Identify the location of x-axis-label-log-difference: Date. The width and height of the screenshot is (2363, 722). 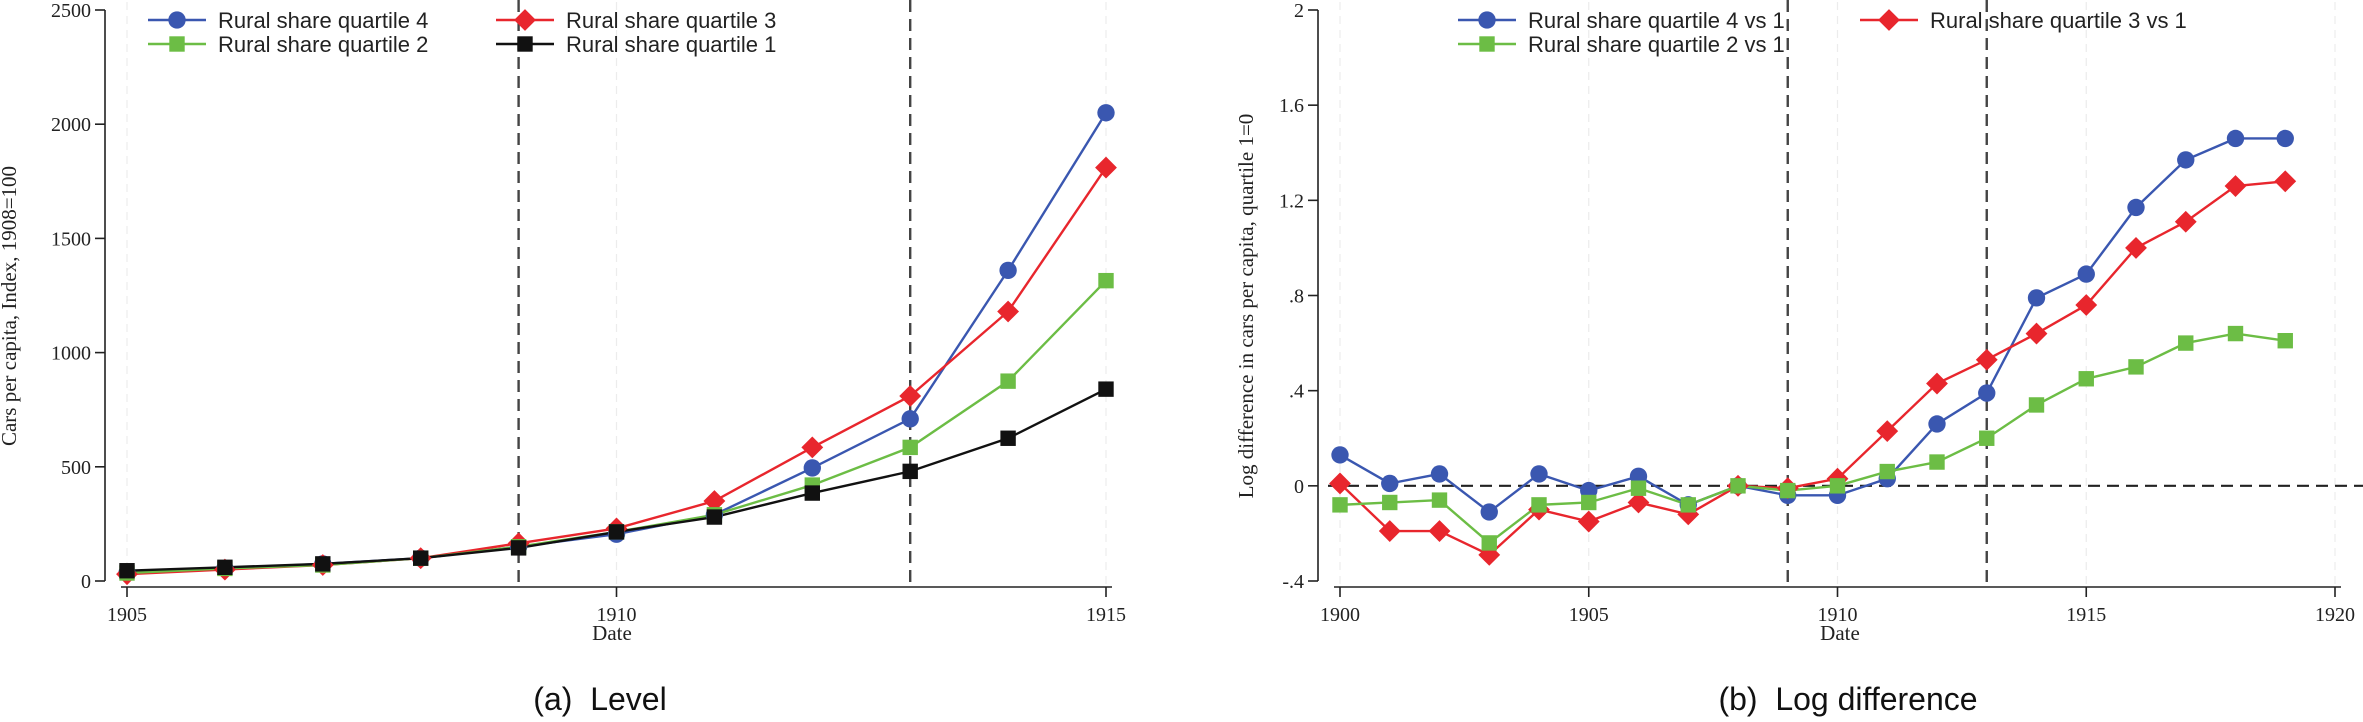
(1840, 633).